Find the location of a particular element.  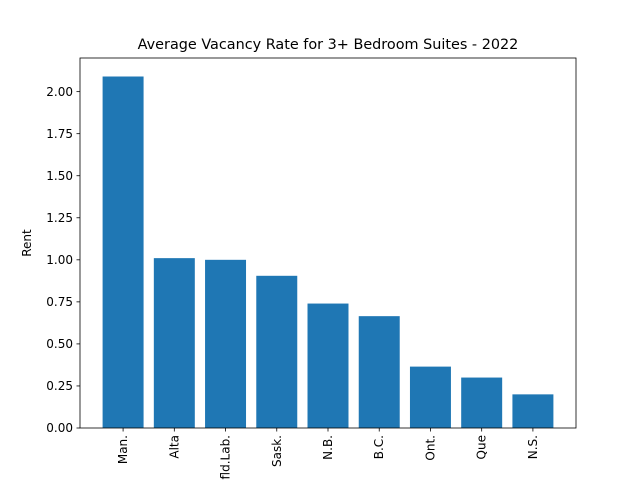

y-axis-ticks: 0.00 0.25 0.50 0.75 1.00 1.25 1.50 1.75 2.00 is located at coordinates (63, 260).